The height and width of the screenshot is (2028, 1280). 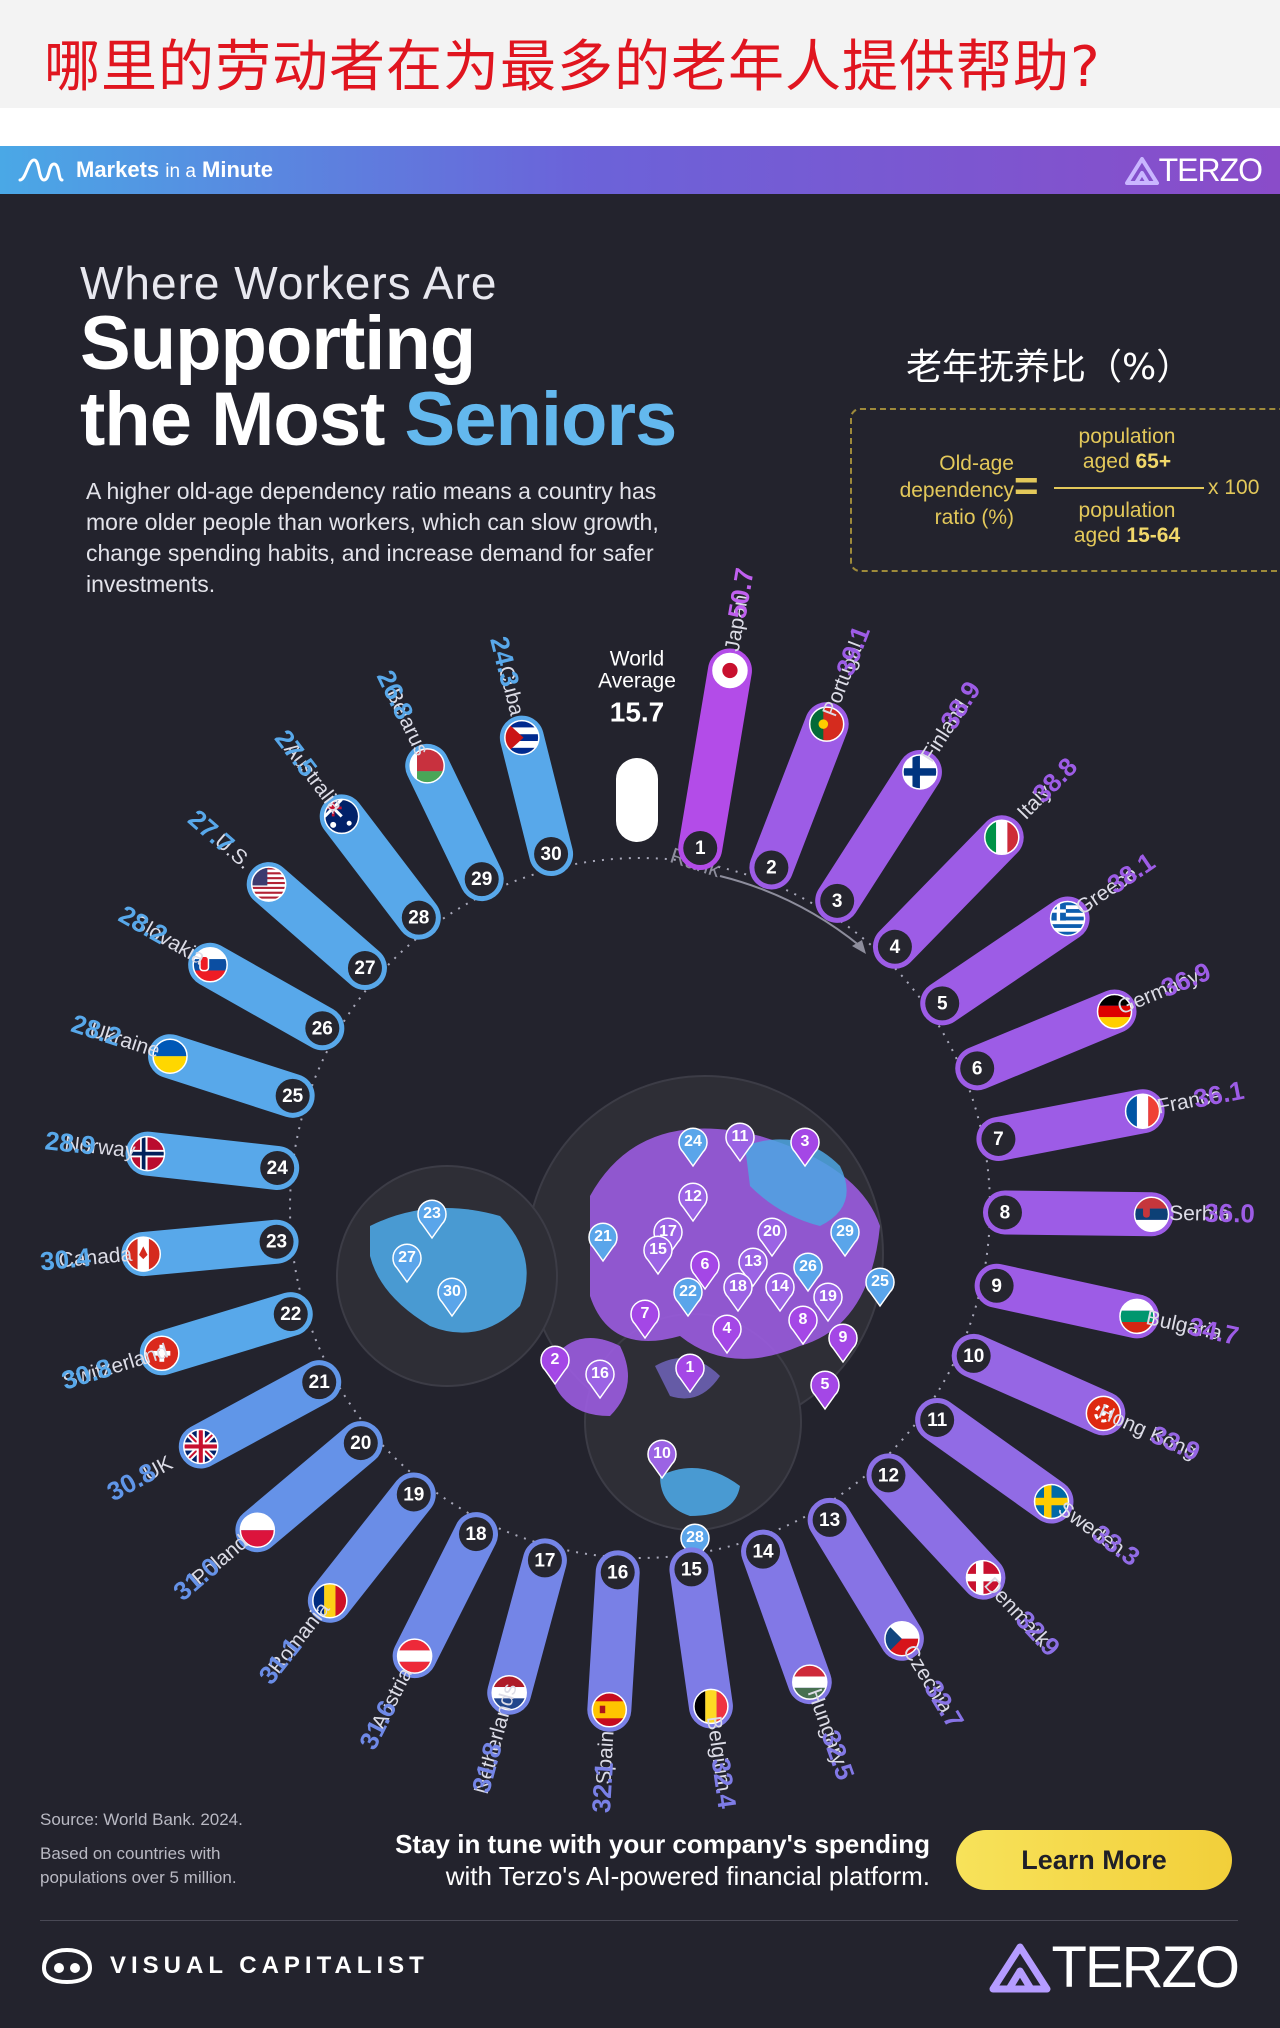 I want to click on north-america-landmass, so click(x=448, y=1270).